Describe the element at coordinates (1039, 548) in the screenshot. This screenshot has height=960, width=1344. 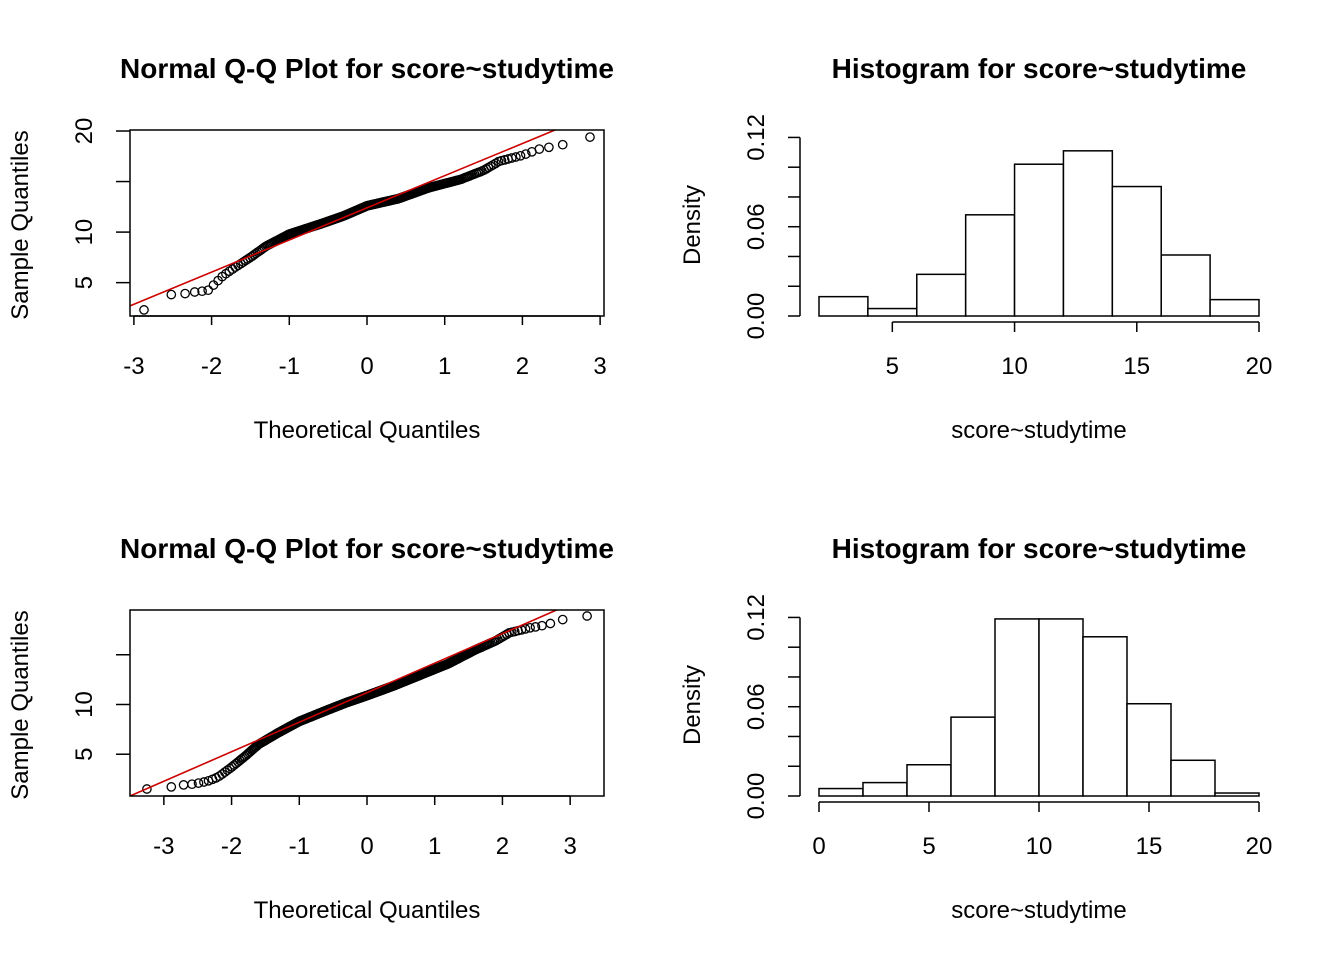
I see `plot-title: Histogram for score~studytime` at that location.